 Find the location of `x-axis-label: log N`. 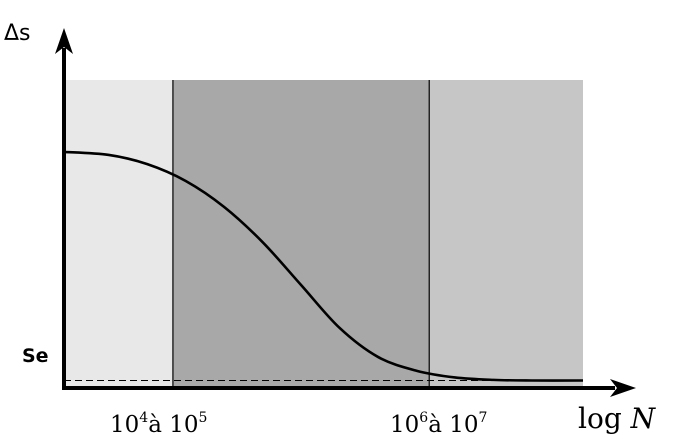

x-axis-label: log N is located at coordinates (617, 418).